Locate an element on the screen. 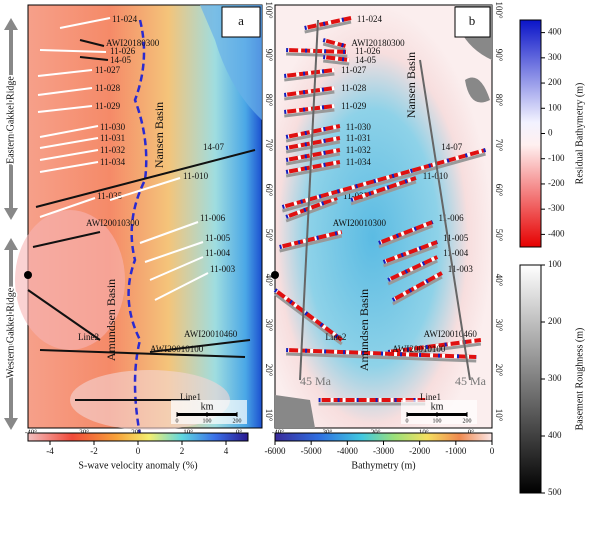  track is located at coordinates (445, 220).